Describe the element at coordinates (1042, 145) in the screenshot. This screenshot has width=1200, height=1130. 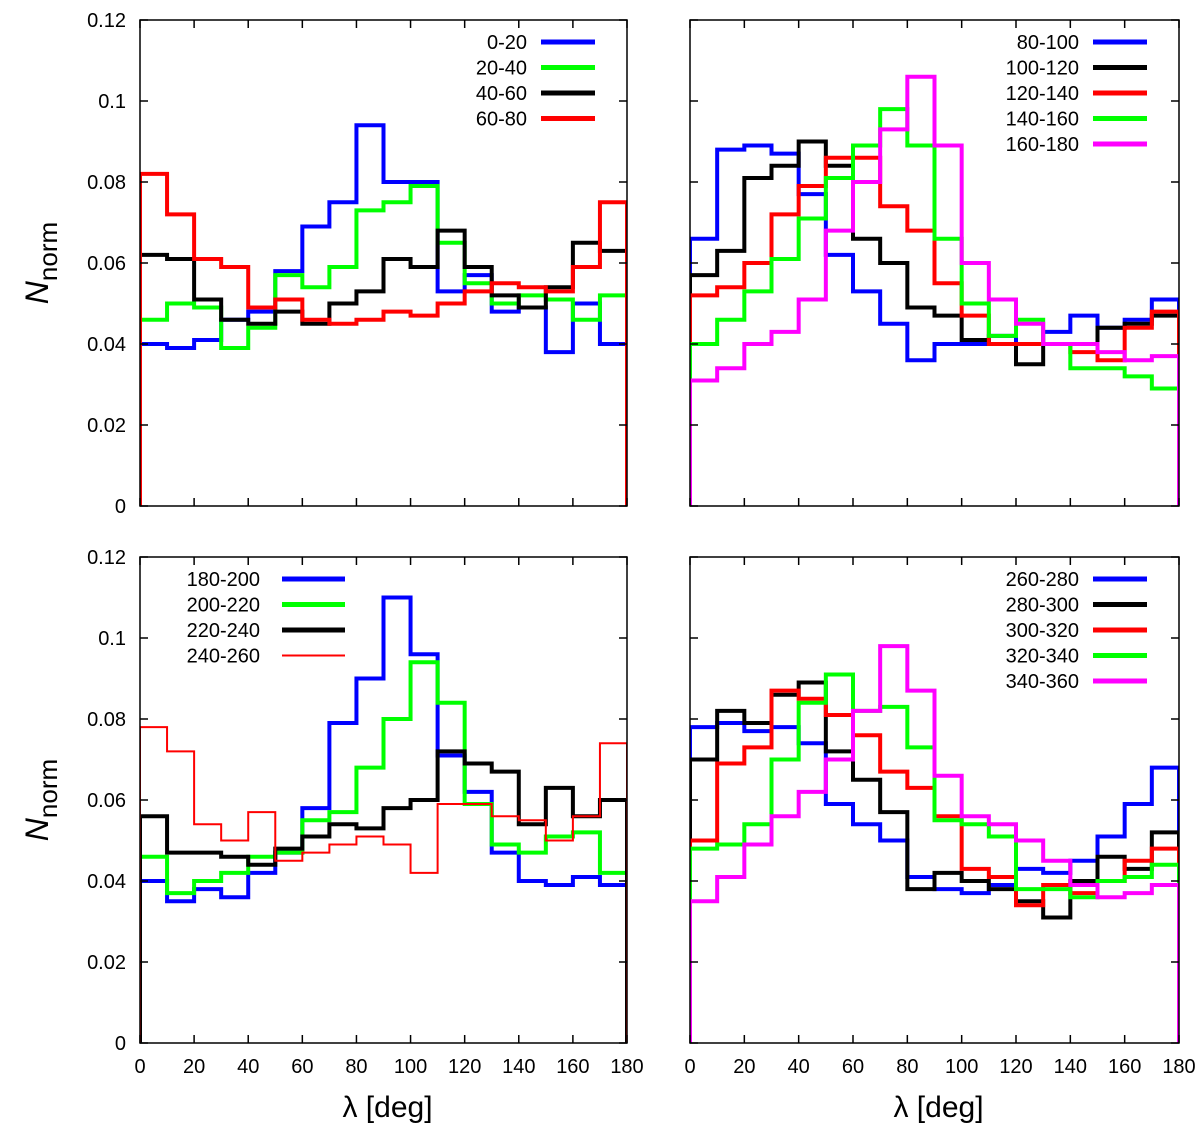
I see `legend-label: 160-180` at that location.